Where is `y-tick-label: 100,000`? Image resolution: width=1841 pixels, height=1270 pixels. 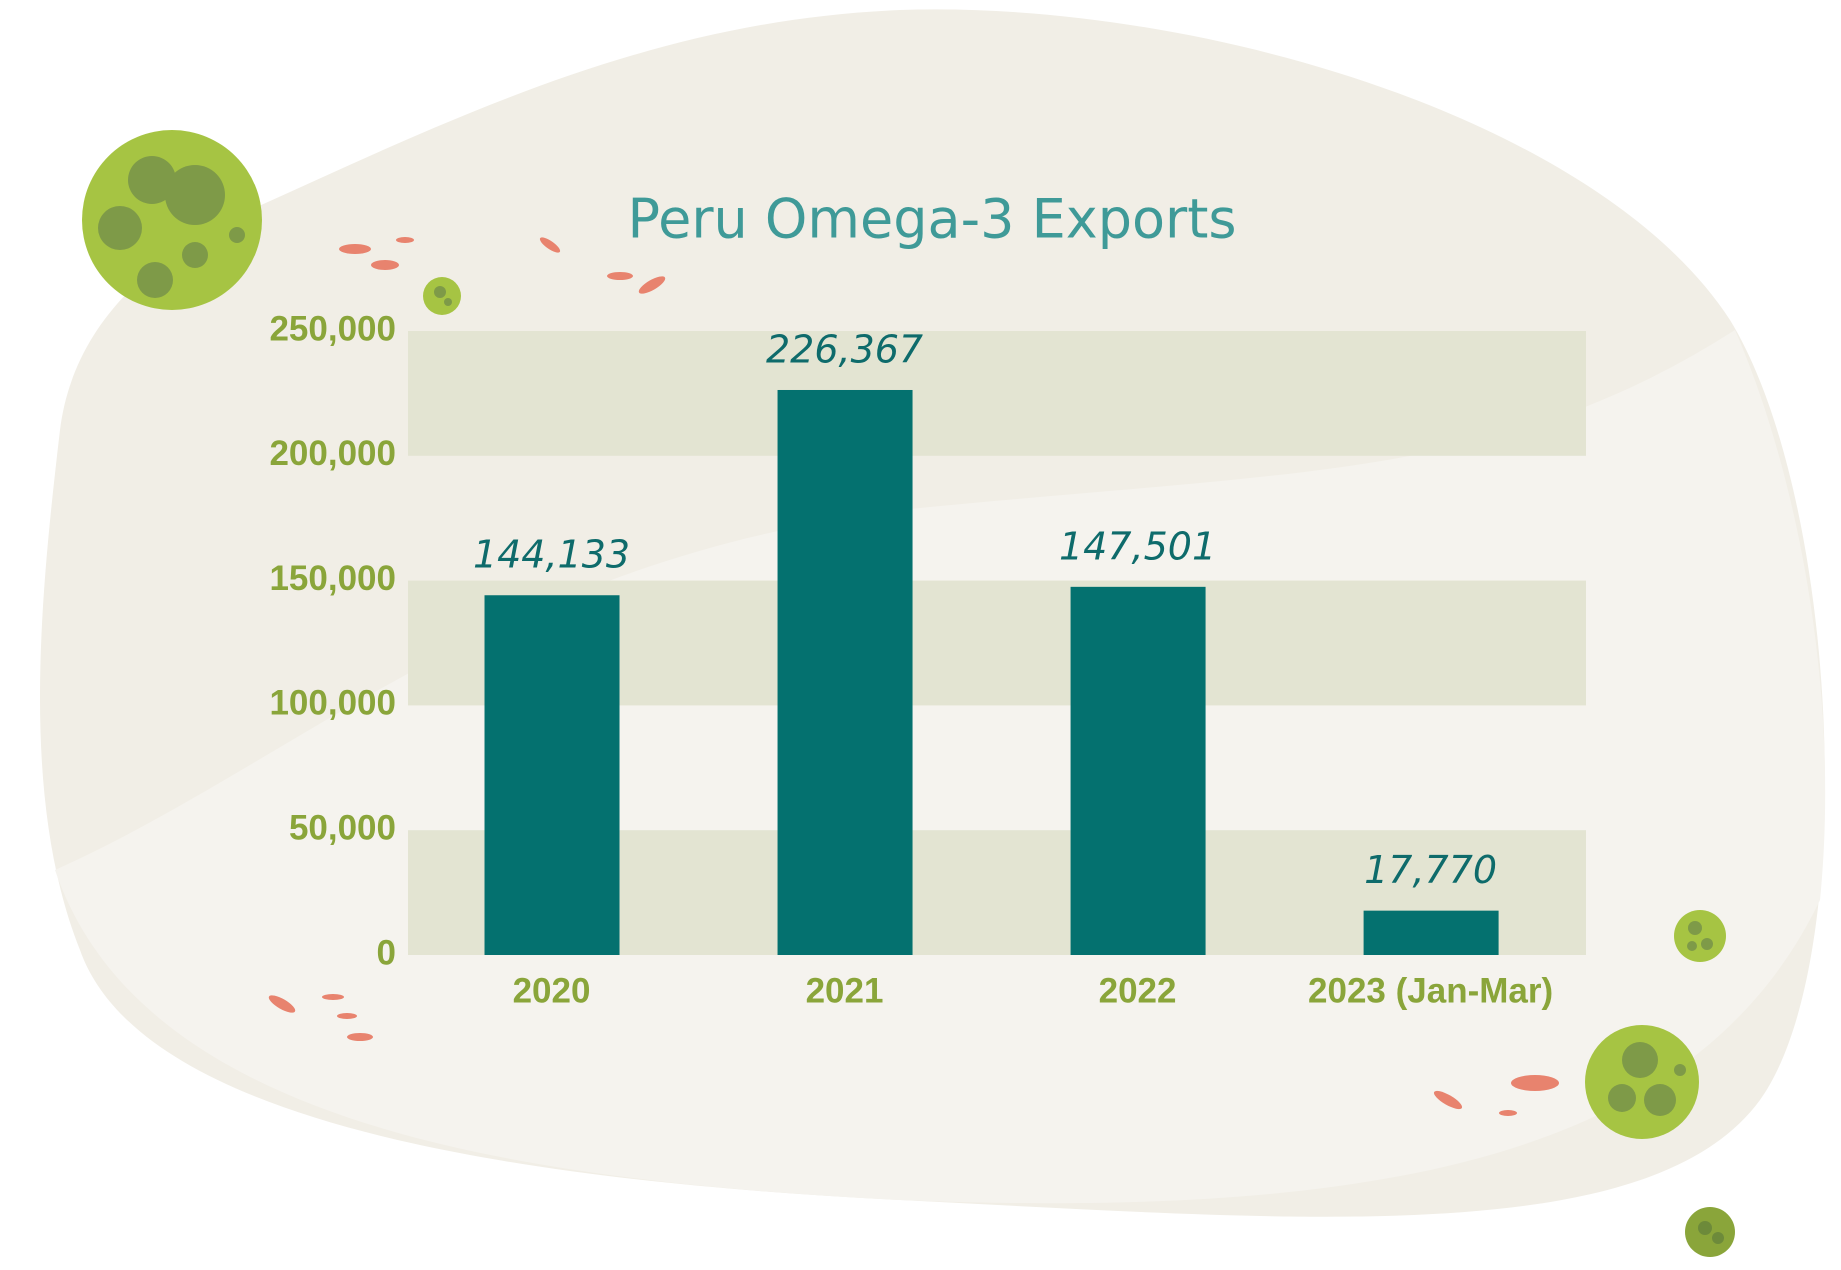 y-tick-label: 100,000 is located at coordinates (332, 703).